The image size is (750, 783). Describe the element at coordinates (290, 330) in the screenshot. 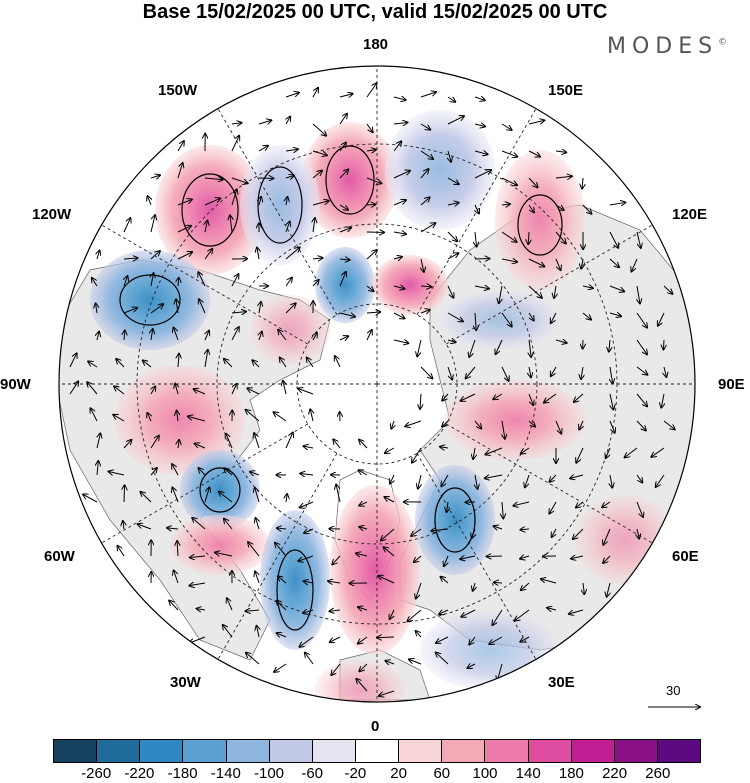

I see `anomaly-pos-archipelago` at that location.